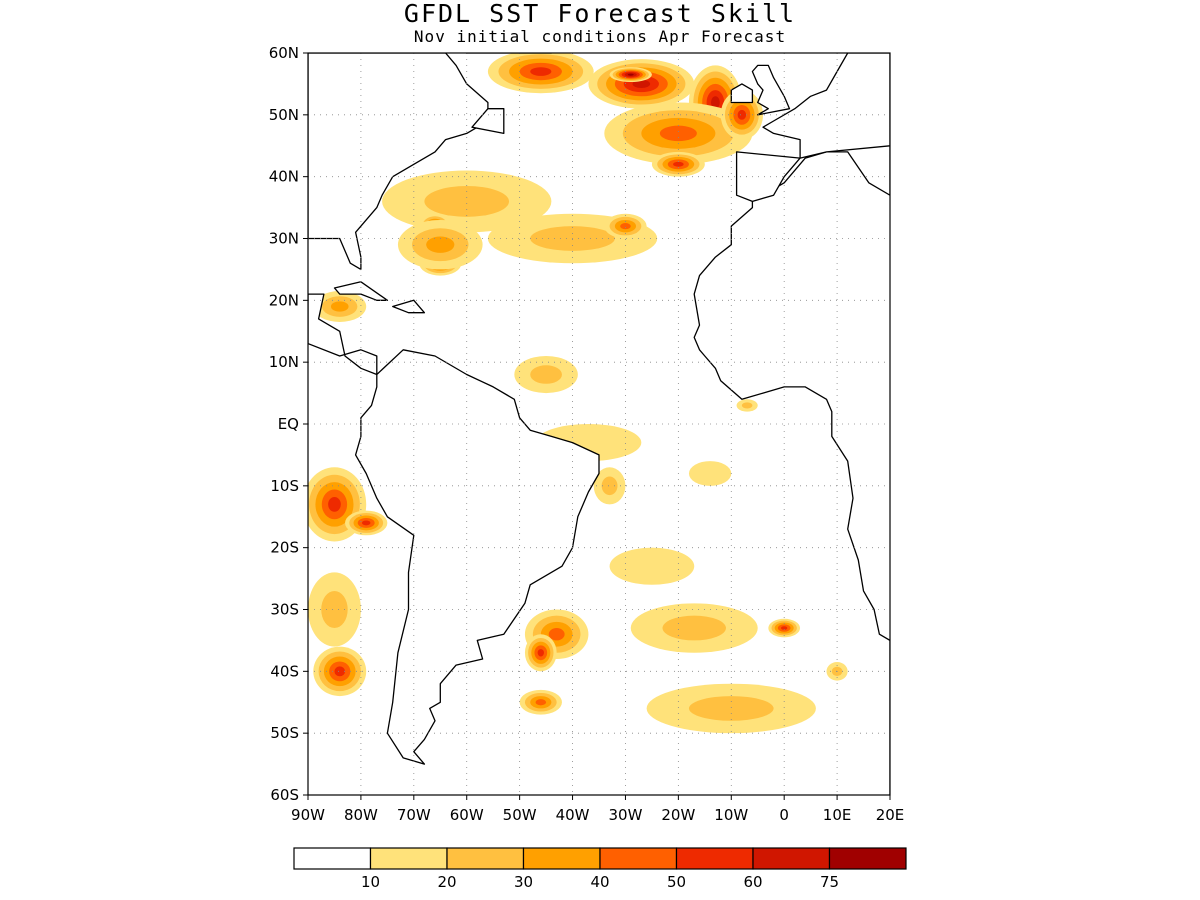  What do you see at coordinates (284, 177) in the screenshot?
I see `lat-label: 40N` at bounding box center [284, 177].